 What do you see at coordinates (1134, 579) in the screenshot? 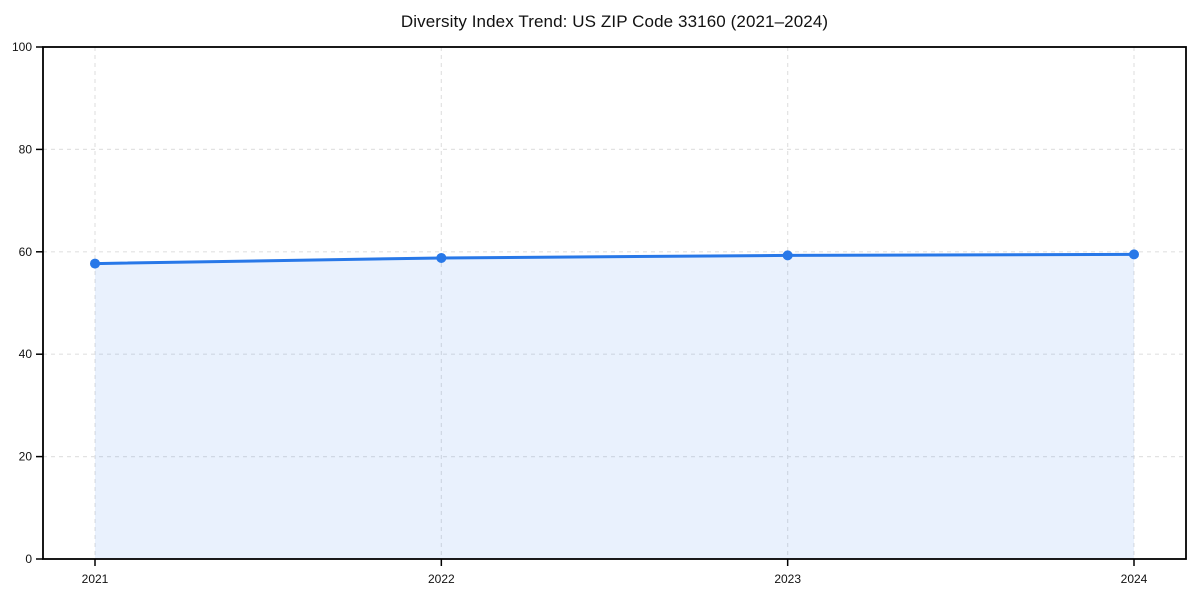
I see `x-tick-label: 2024` at bounding box center [1134, 579].